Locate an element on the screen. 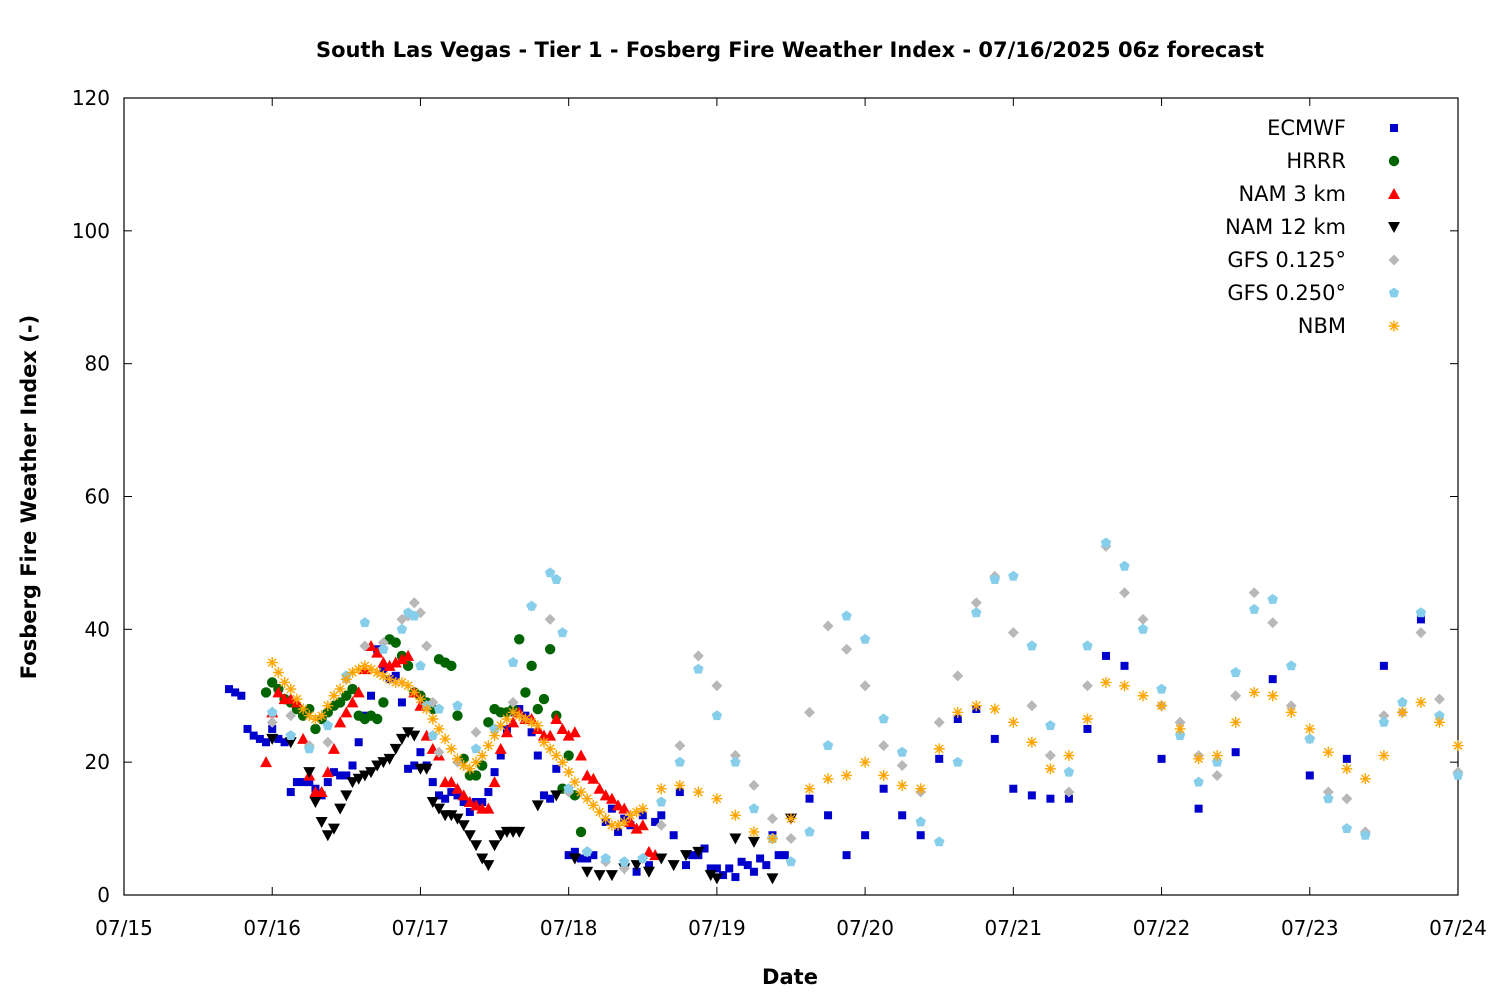  y-tick-label: 100 is located at coordinates (91, 231).